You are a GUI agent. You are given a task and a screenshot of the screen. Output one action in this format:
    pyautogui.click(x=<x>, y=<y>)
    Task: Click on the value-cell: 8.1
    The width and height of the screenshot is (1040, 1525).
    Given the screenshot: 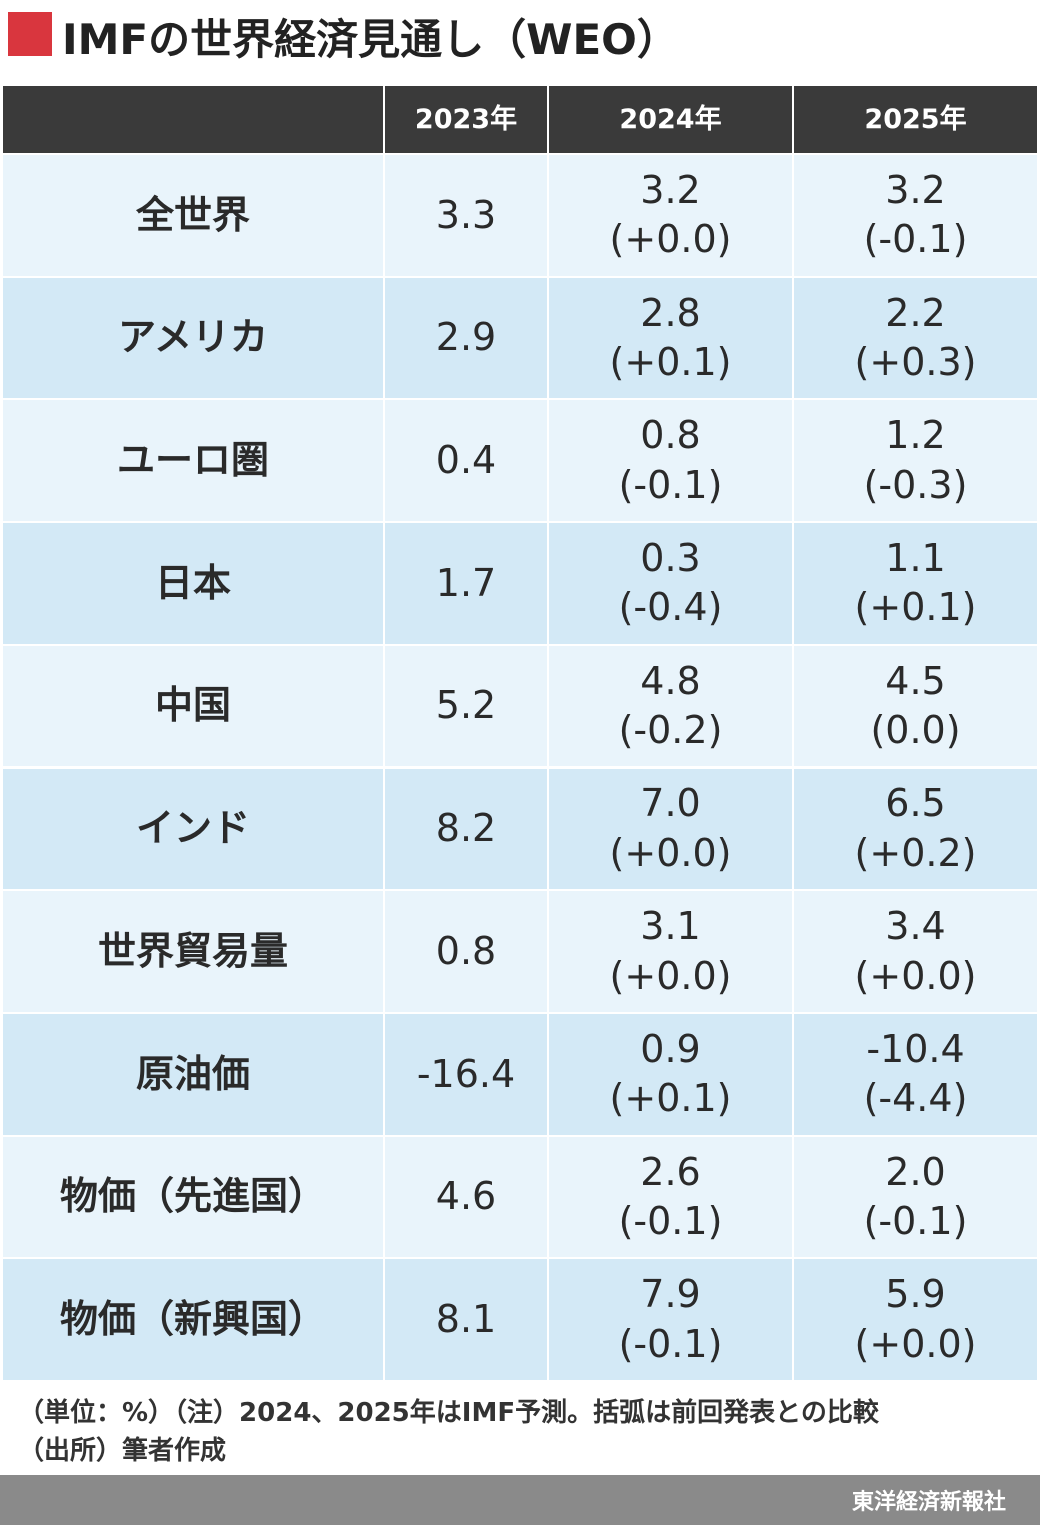 What is the action you would take?
    pyautogui.click(x=466, y=1319)
    